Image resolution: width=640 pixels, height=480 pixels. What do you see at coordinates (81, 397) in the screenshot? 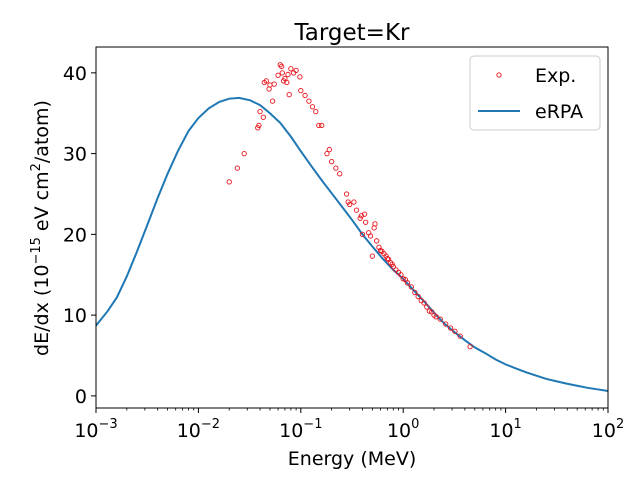
I see `y-tick-label: 0` at bounding box center [81, 397].